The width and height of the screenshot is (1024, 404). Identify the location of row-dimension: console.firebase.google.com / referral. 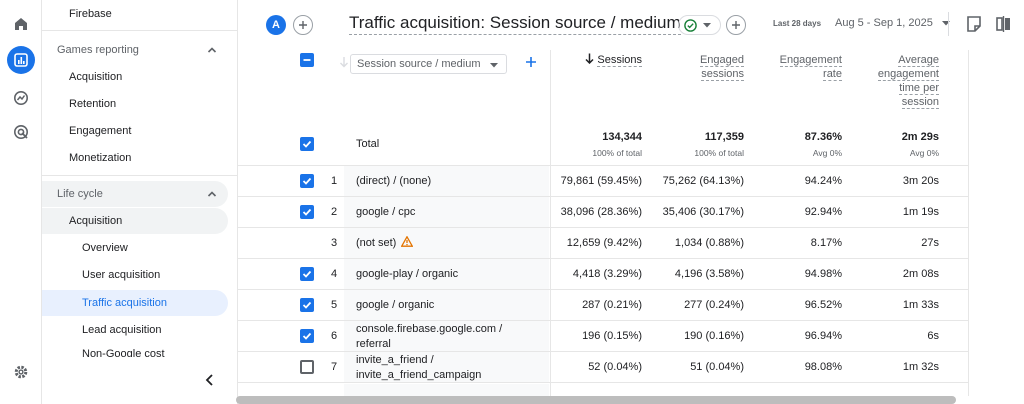
(429, 337).